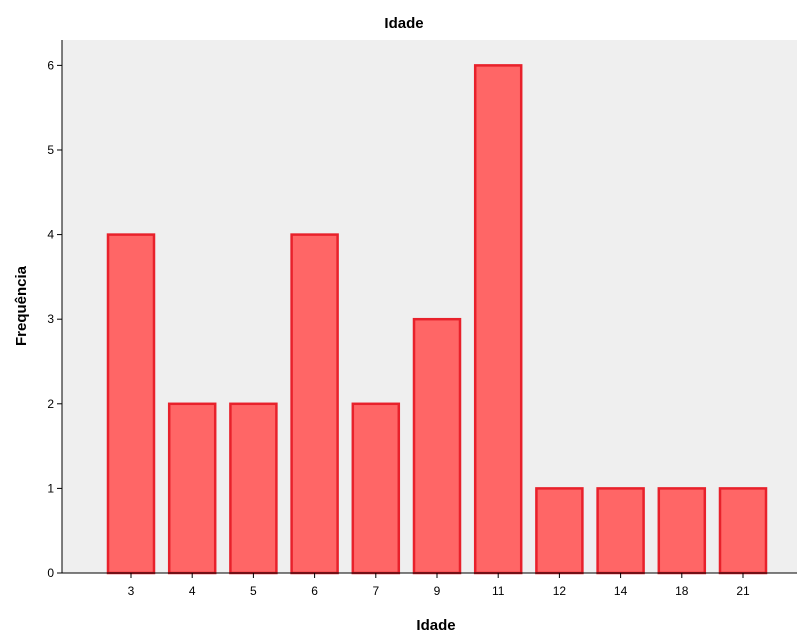 This screenshot has height=634, width=797. Describe the element at coordinates (50, 235) in the screenshot. I see `y-tick-label: 4` at that location.